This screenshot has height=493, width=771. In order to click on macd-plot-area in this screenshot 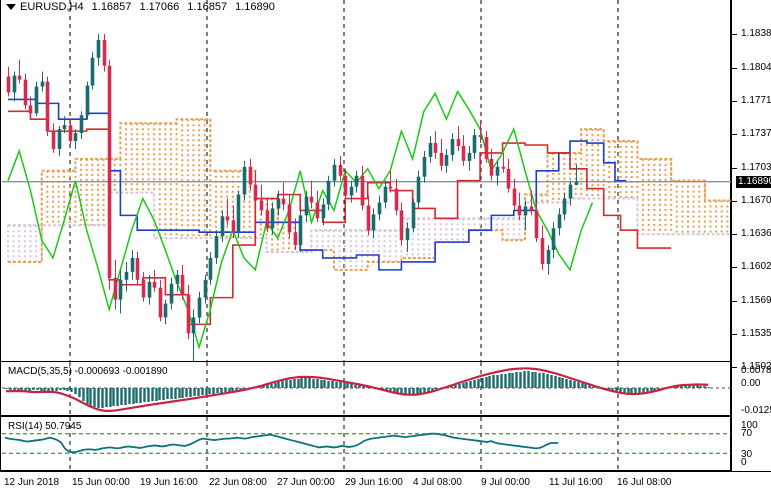, I will do `click(366, 388)`.